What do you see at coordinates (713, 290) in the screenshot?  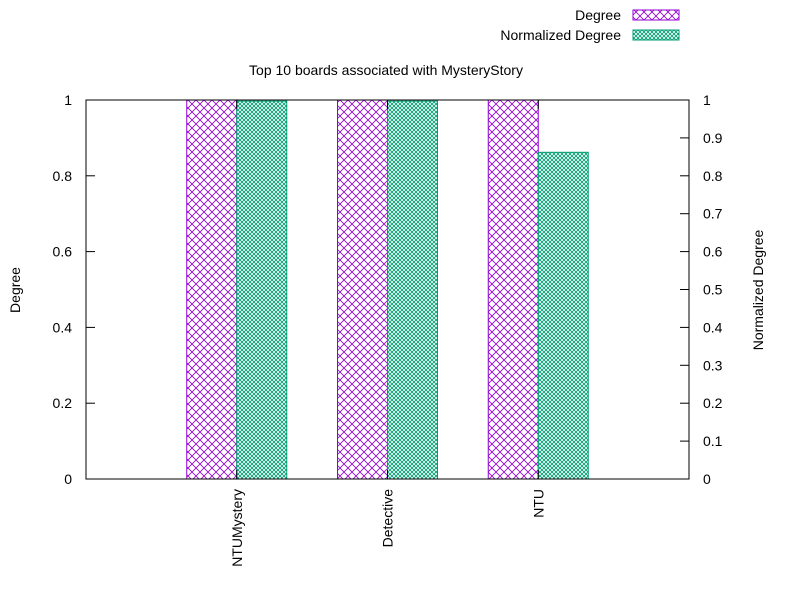 I see `y2-tick-label: 0.5` at bounding box center [713, 290].